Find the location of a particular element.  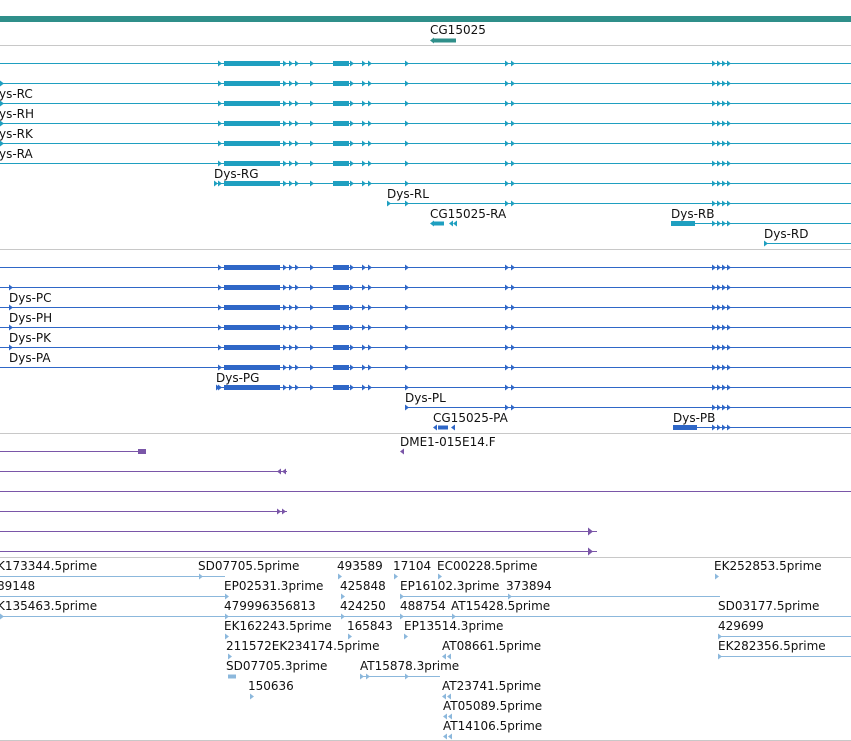

transcript-label: CG15025-PA is located at coordinates (470, 418).